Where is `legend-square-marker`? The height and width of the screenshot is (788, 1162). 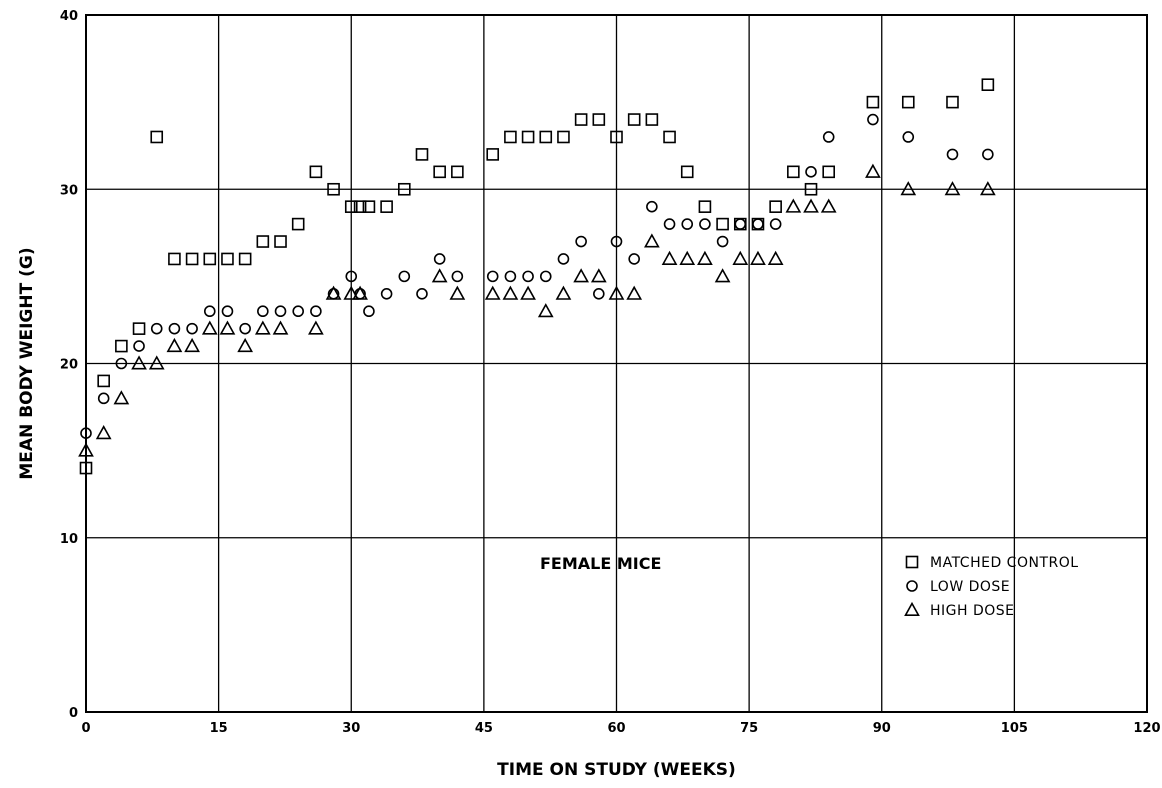
legend-square-marker is located at coordinates (912, 562).